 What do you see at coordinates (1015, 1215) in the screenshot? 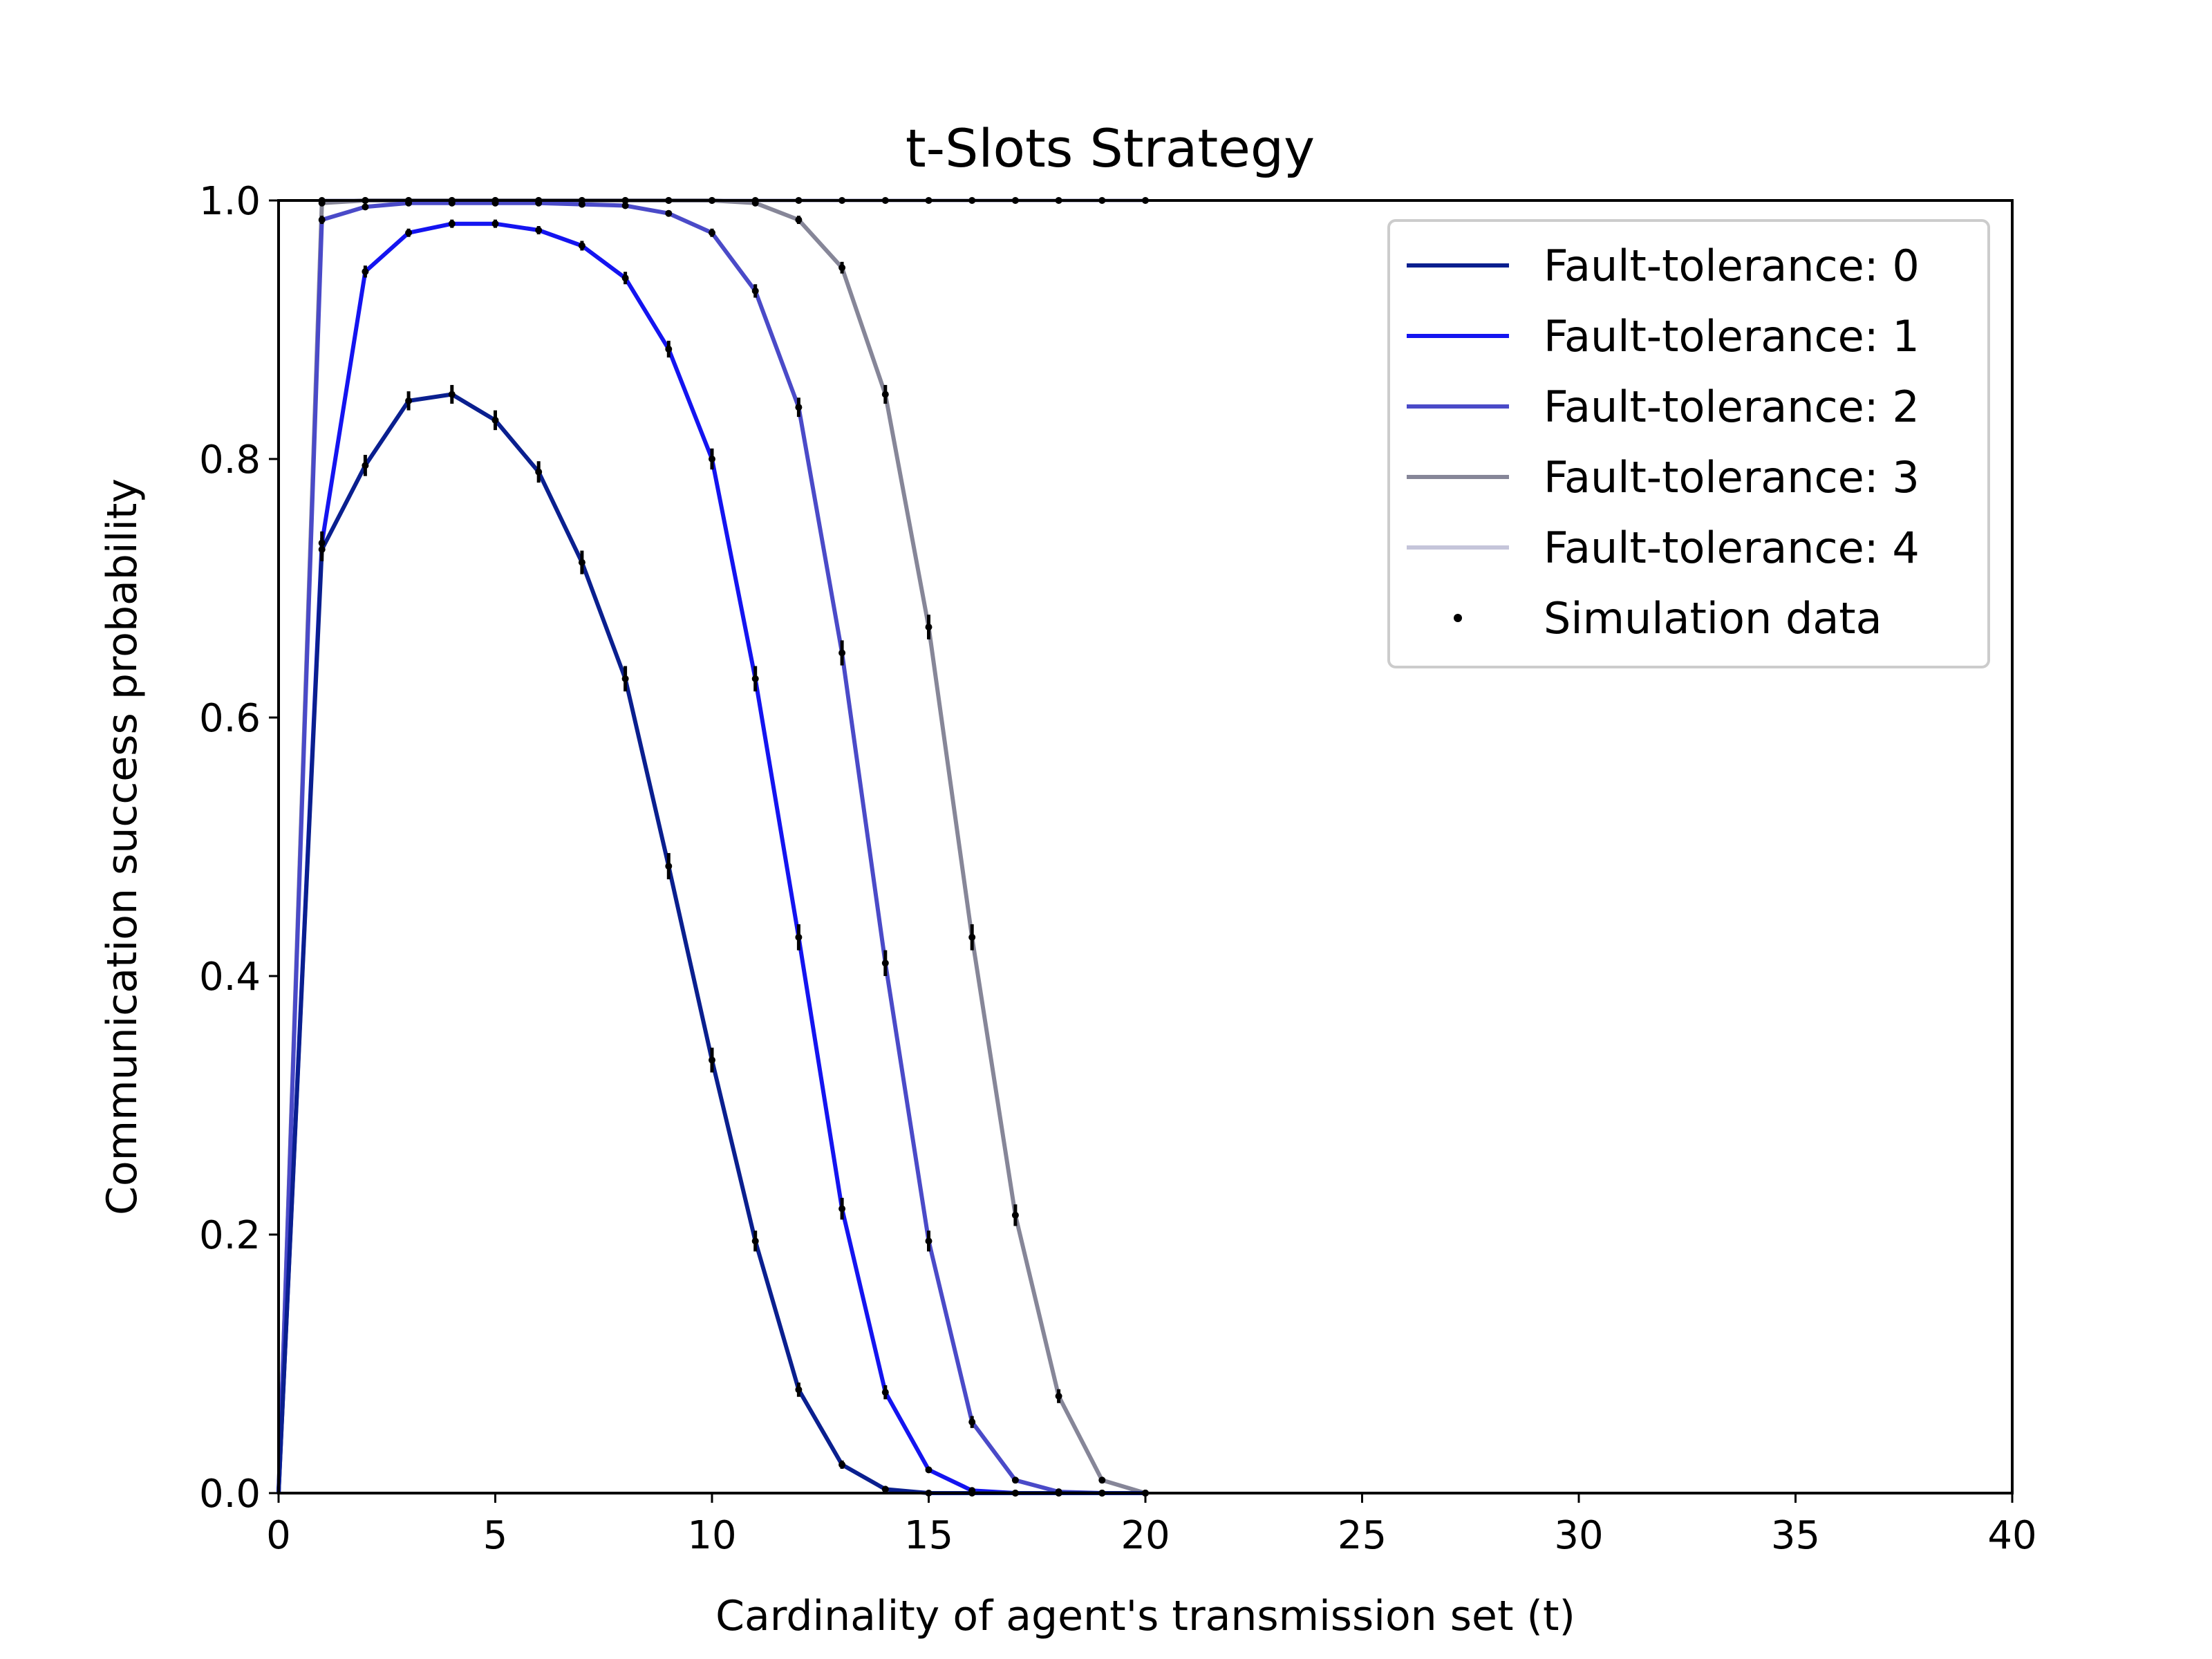
I see `sim-point-s3-t17` at bounding box center [1015, 1215].